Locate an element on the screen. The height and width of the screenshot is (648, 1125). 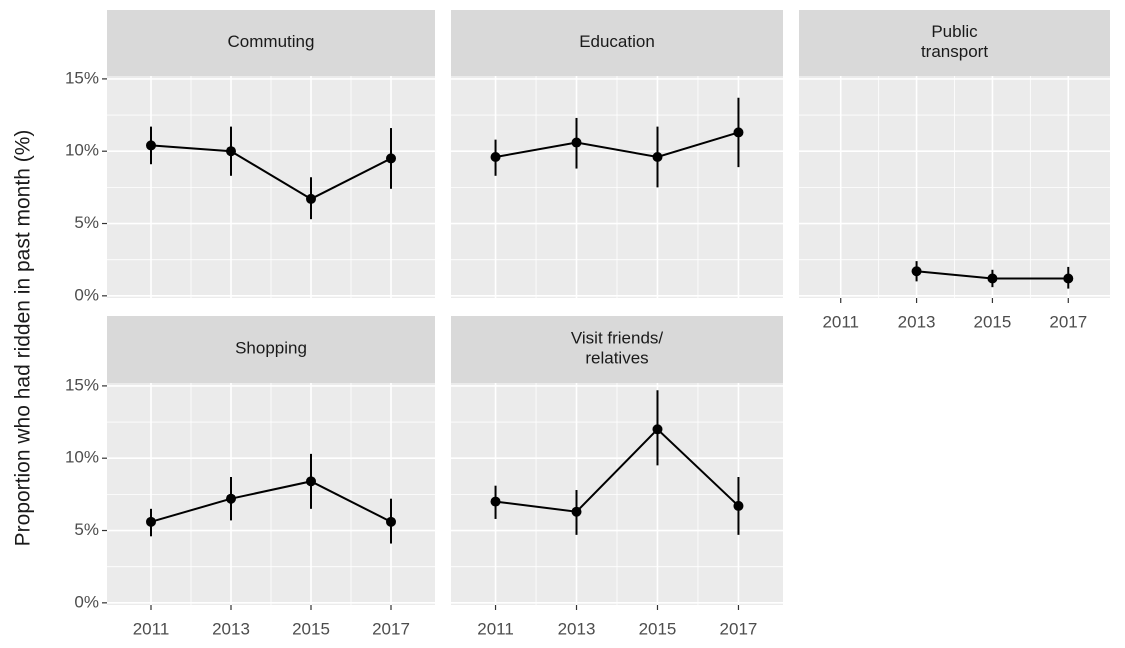
strip-line: Public is located at coordinates (954, 31).